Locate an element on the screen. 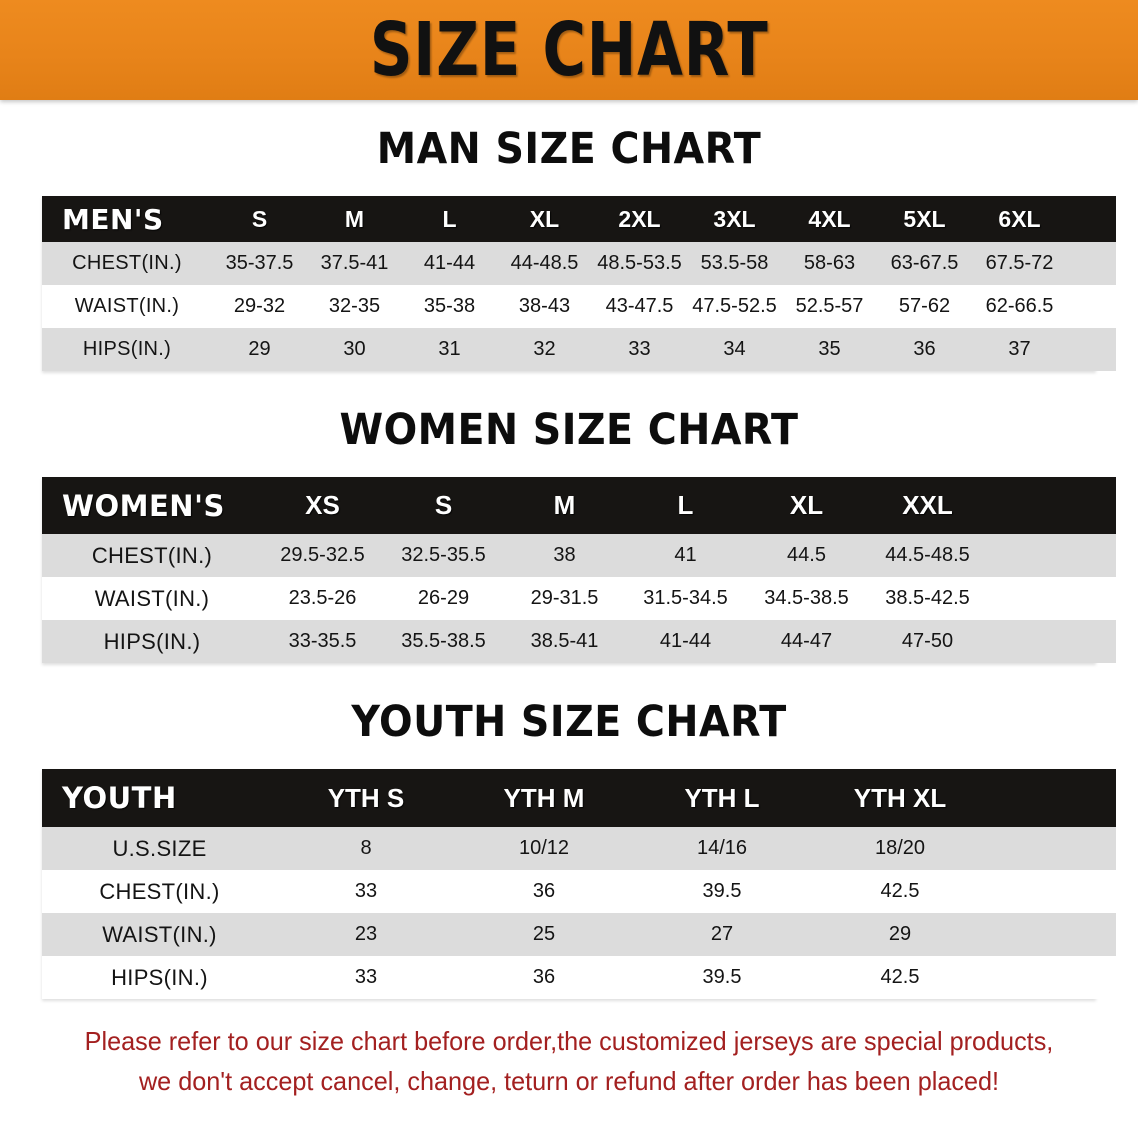  table-cell: 25 is located at coordinates (544, 934).